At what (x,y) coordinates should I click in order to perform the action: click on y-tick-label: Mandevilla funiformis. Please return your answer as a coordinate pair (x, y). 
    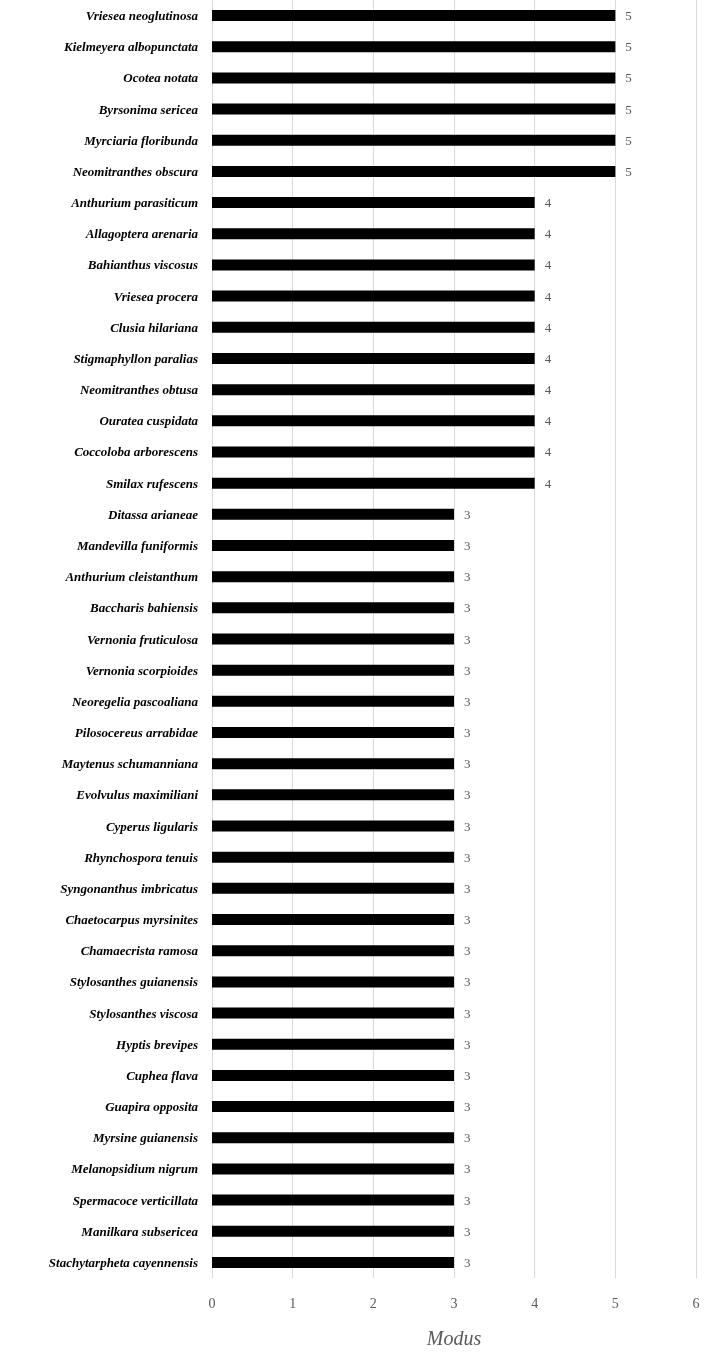
    Looking at the image, I should click on (137, 545).